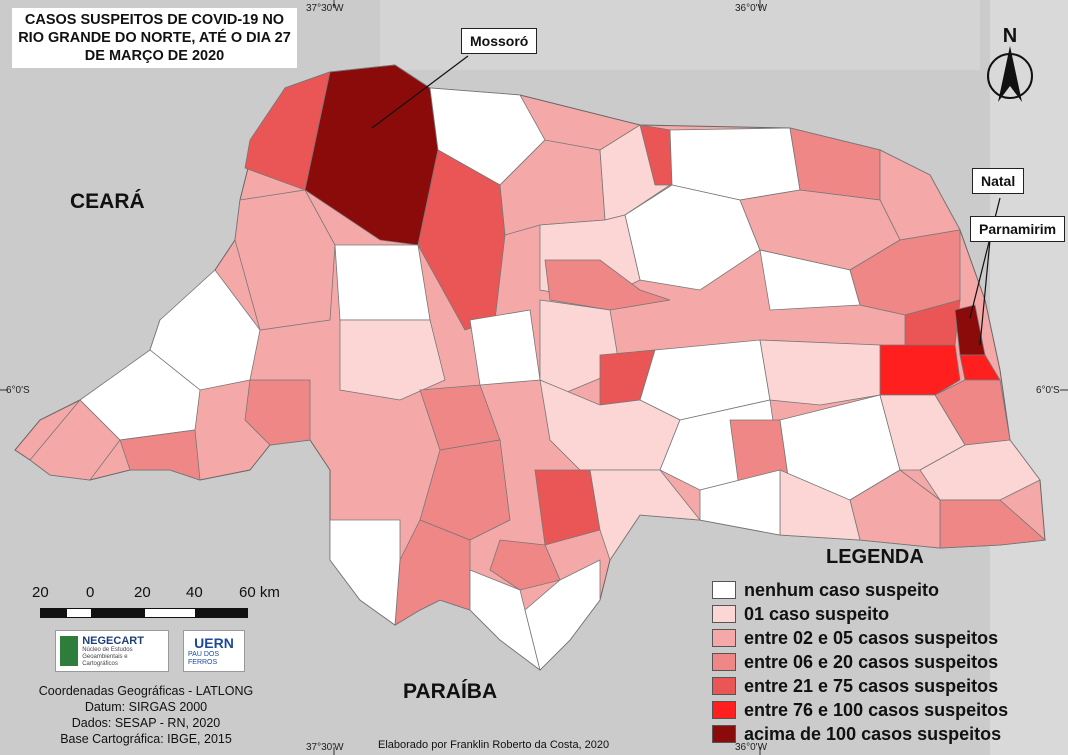 The image size is (1068, 755). Describe the element at coordinates (1048, 390) in the screenshot. I see `lat-label-east: 6°0'S` at that location.